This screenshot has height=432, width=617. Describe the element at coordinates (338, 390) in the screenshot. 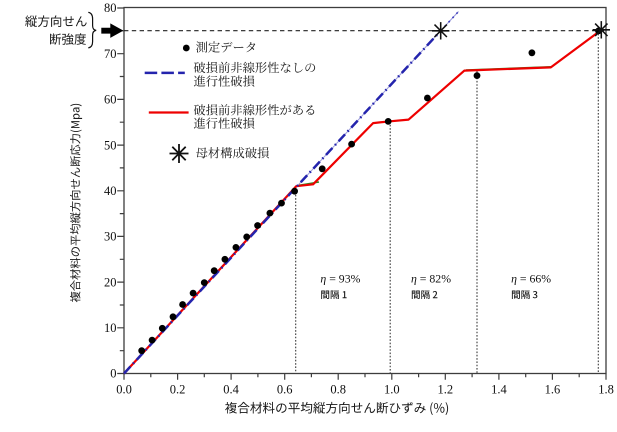

I see `svg-text: 0.8` at that location.